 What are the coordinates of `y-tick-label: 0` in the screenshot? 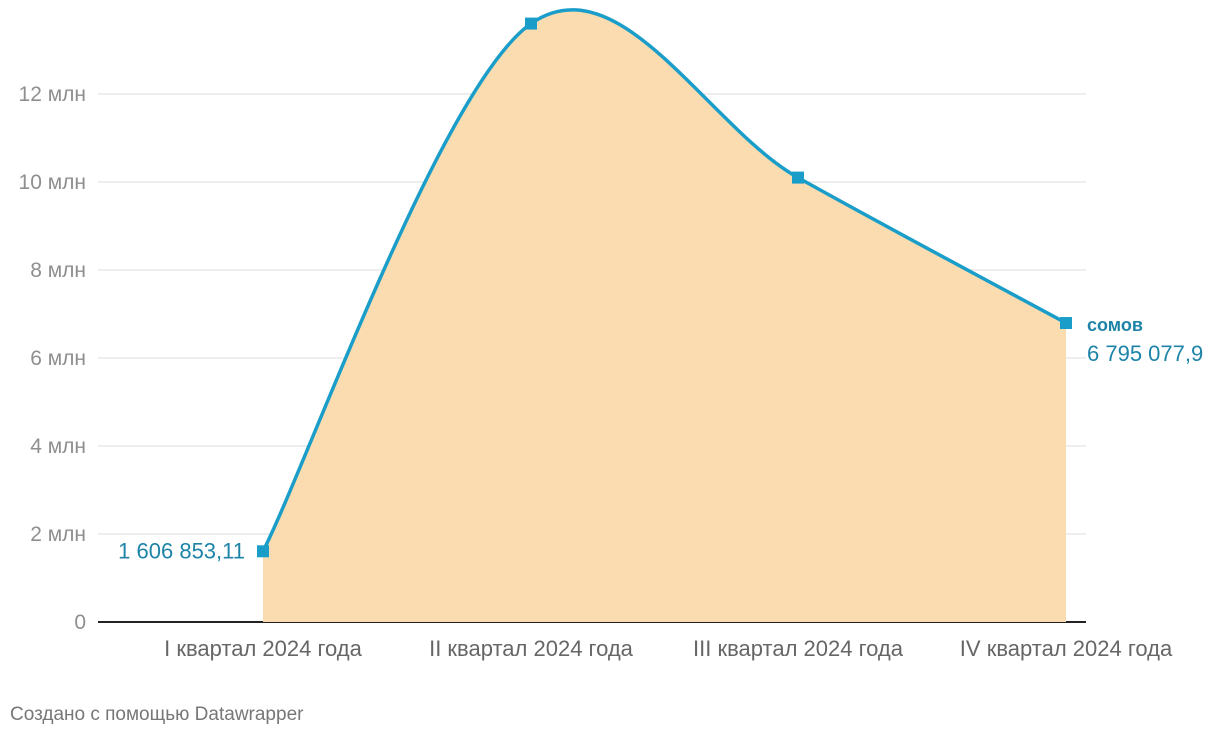 It's located at (80, 622).